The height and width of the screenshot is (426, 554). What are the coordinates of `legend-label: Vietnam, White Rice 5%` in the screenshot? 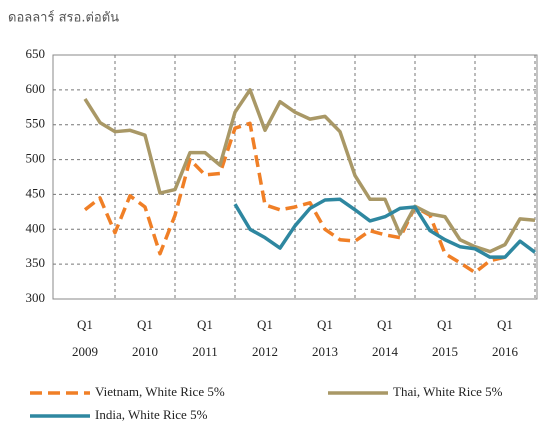 It's located at (160, 391).